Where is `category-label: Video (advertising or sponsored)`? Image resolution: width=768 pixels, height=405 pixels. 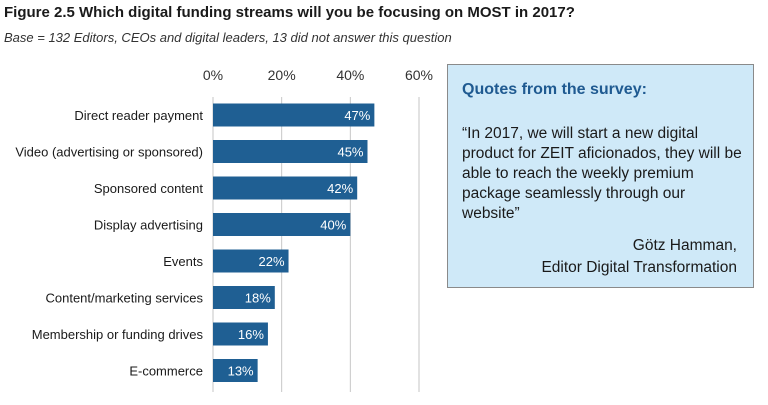 category-label: Video (advertising or sponsored) is located at coordinates (109, 152).